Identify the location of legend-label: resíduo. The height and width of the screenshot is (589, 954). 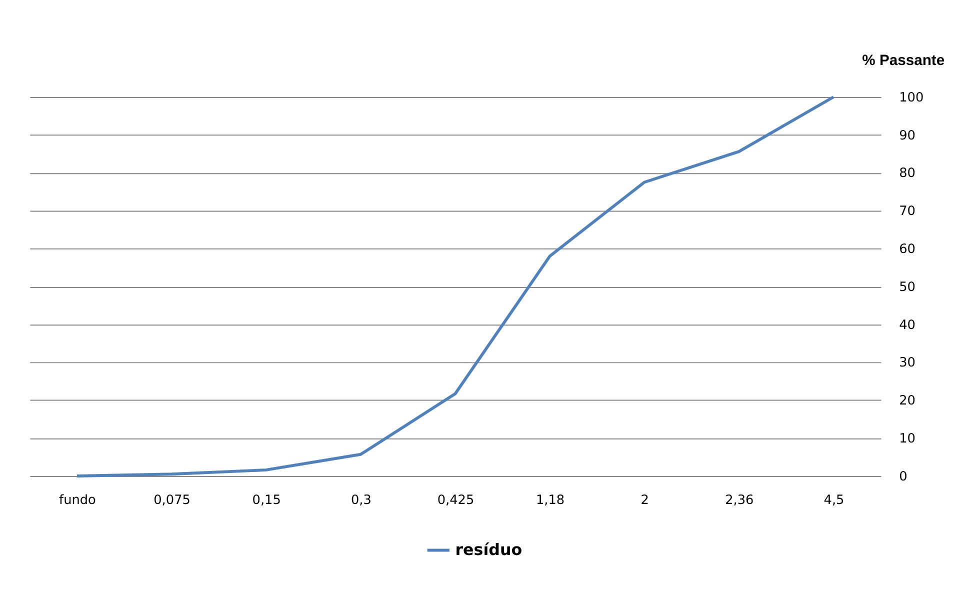
(488, 550).